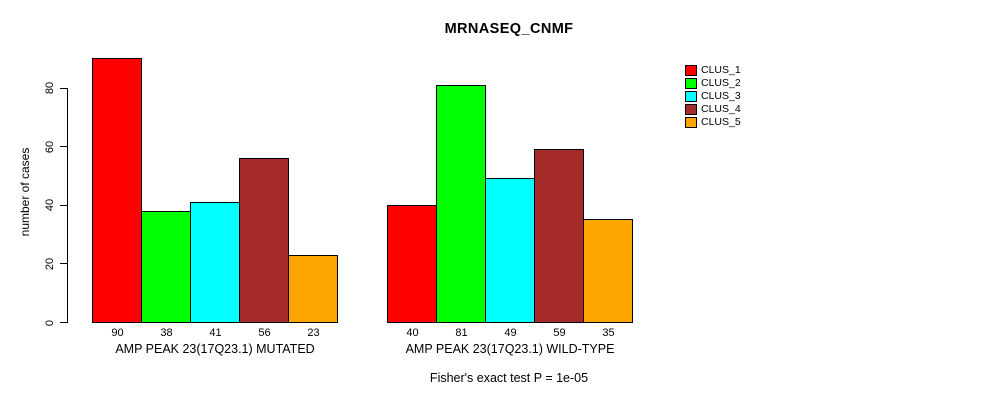 The width and height of the screenshot is (990, 400). Describe the element at coordinates (117, 333) in the screenshot. I see `bar-value-label: 90` at that location.